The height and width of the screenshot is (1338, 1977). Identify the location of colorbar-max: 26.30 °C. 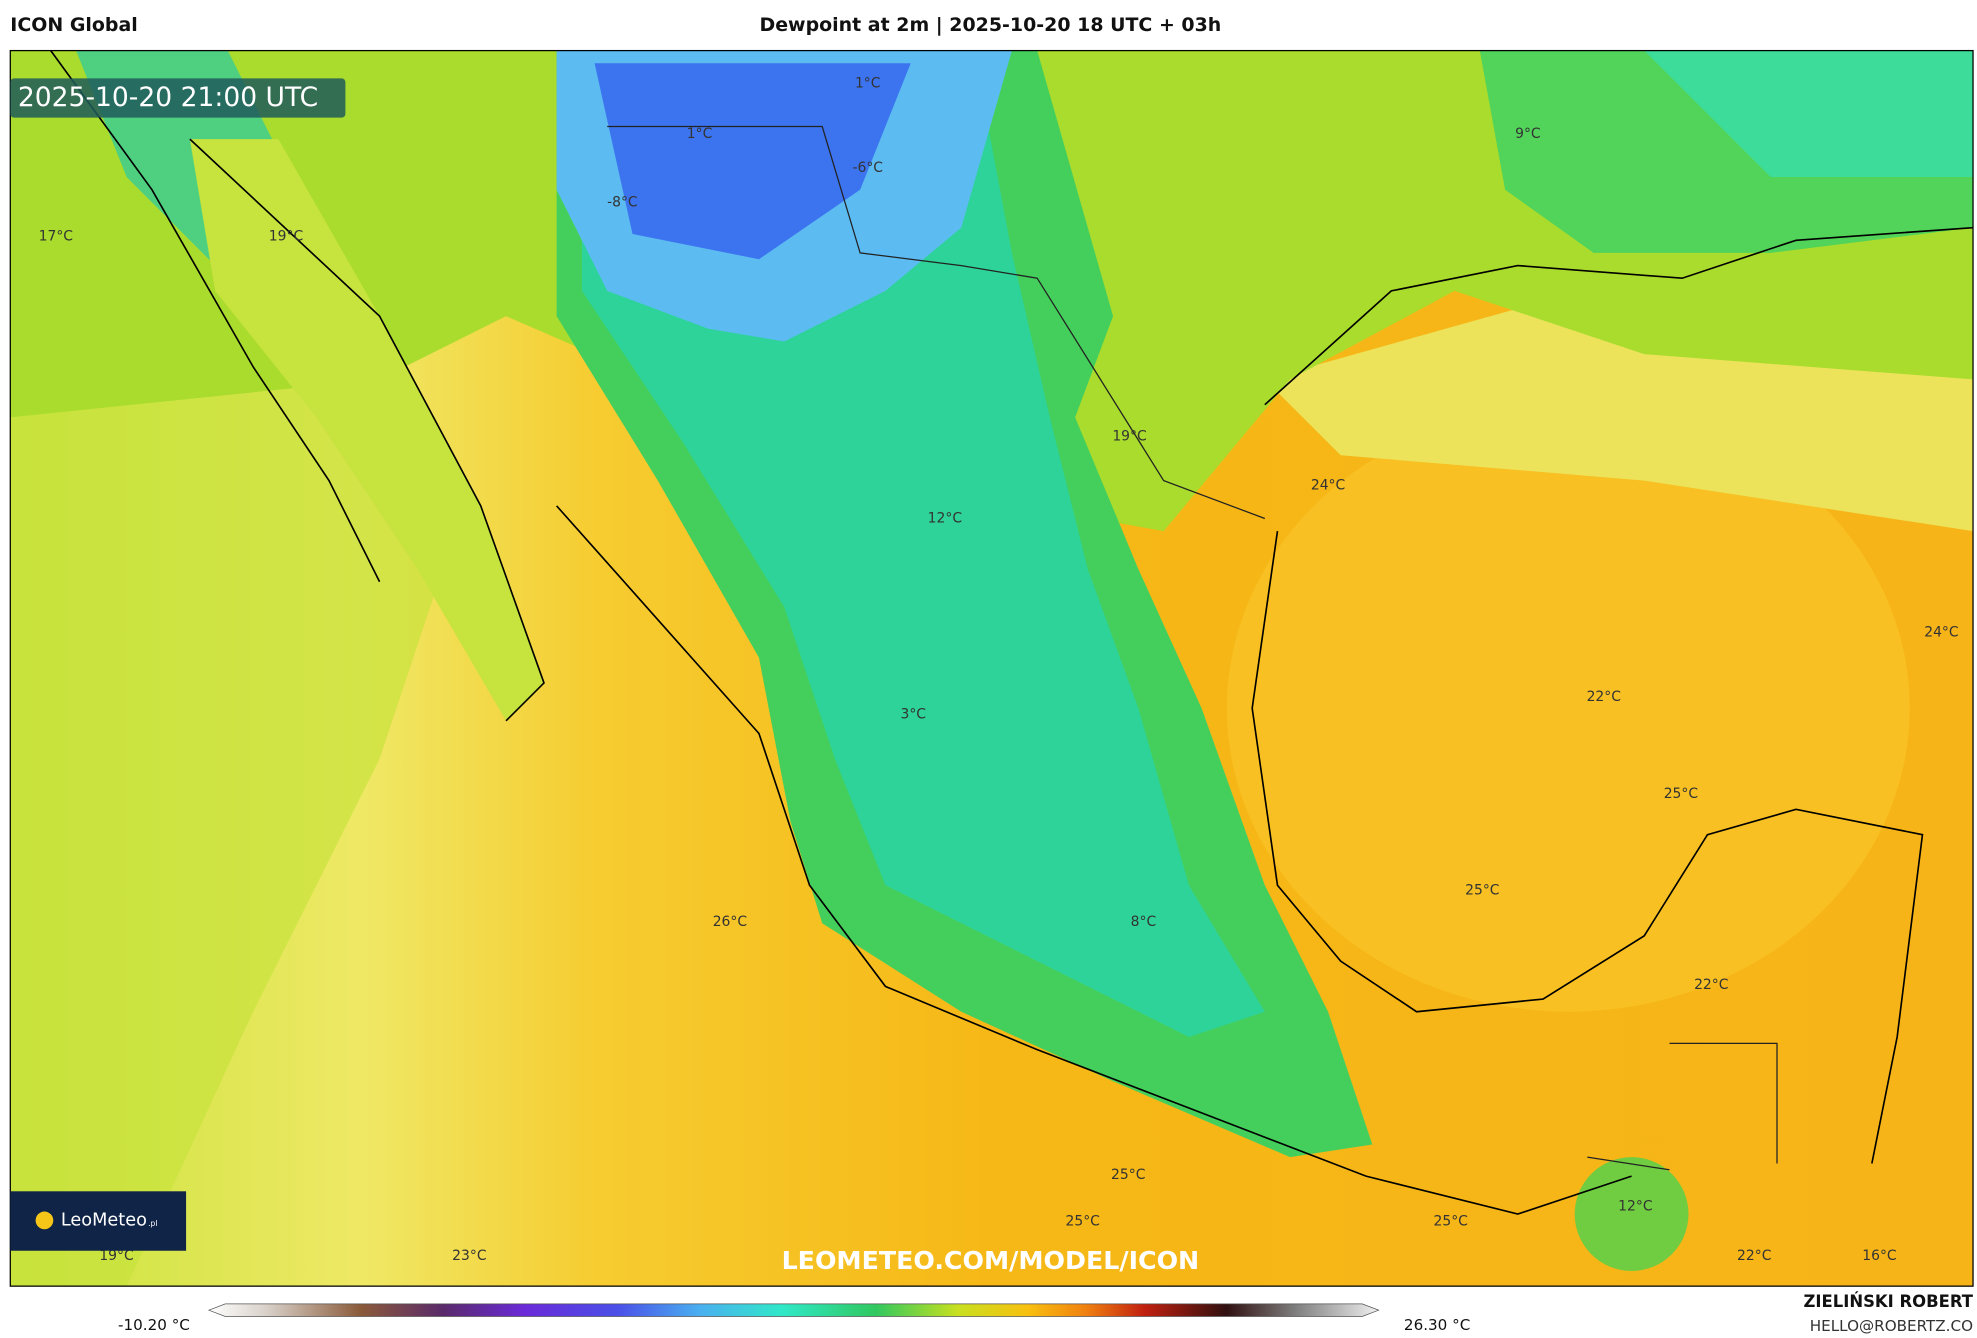
(1437, 1325).